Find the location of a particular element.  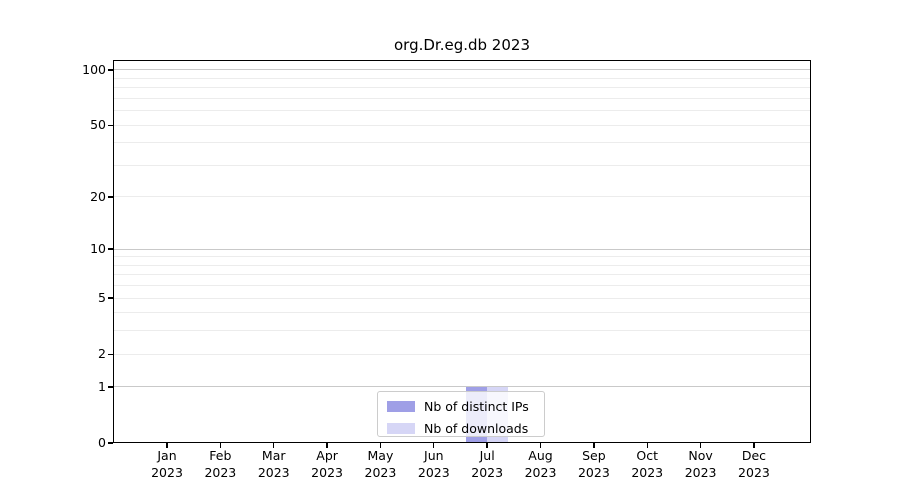

legend-label-distinct-ips: Nb of distinct IPs is located at coordinates (476, 406).